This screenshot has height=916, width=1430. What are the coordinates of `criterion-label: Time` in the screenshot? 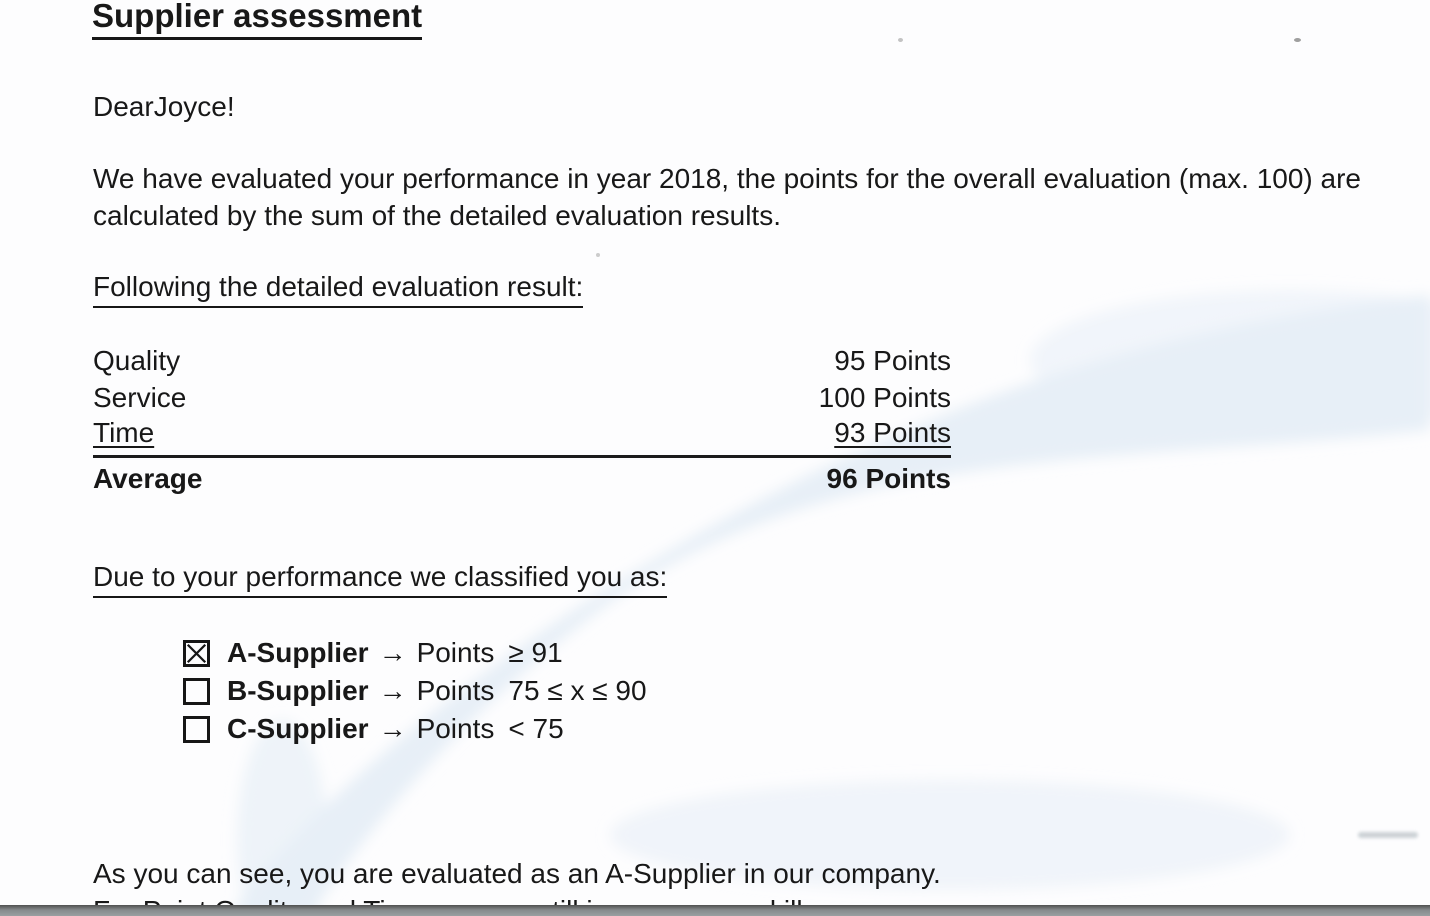 It's located at (124, 432).